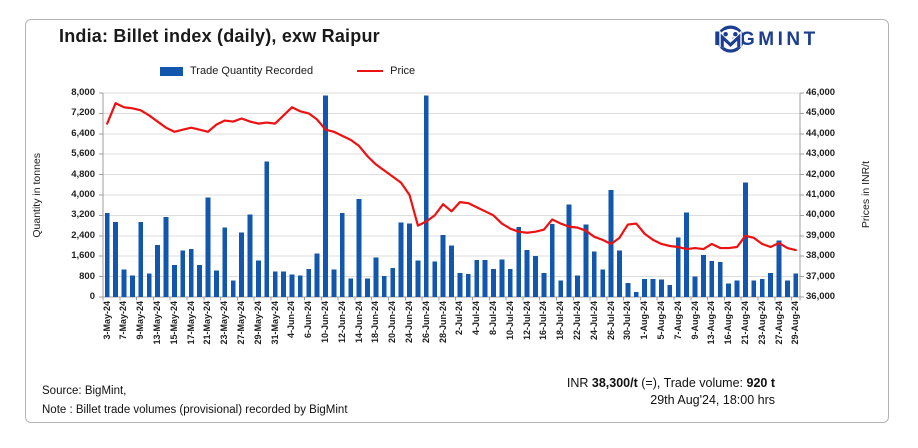 The width and height of the screenshot is (918, 448). What do you see at coordinates (425, 322) in the screenshot?
I see `x-axis-date-label: 26-Jun-24` at bounding box center [425, 322].